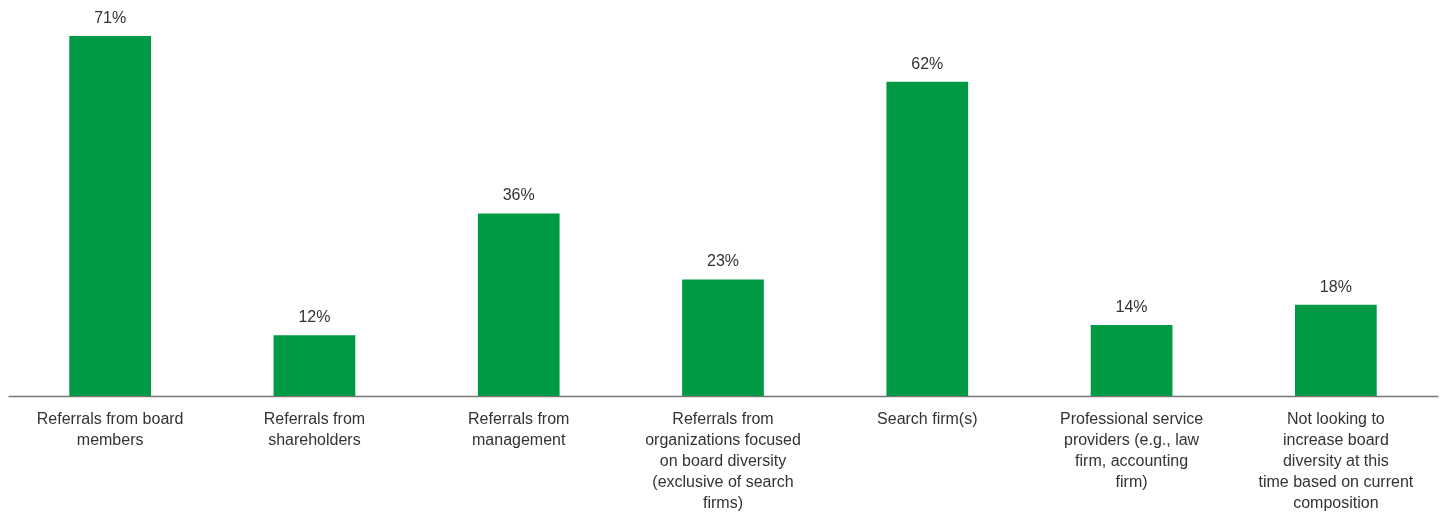  What do you see at coordinates (723, 460) in the screenshot?
I see `x-tick-label: Referrals from organizations focused on board diversity (exclusive of search firms)` at bounding box center [723, 460].